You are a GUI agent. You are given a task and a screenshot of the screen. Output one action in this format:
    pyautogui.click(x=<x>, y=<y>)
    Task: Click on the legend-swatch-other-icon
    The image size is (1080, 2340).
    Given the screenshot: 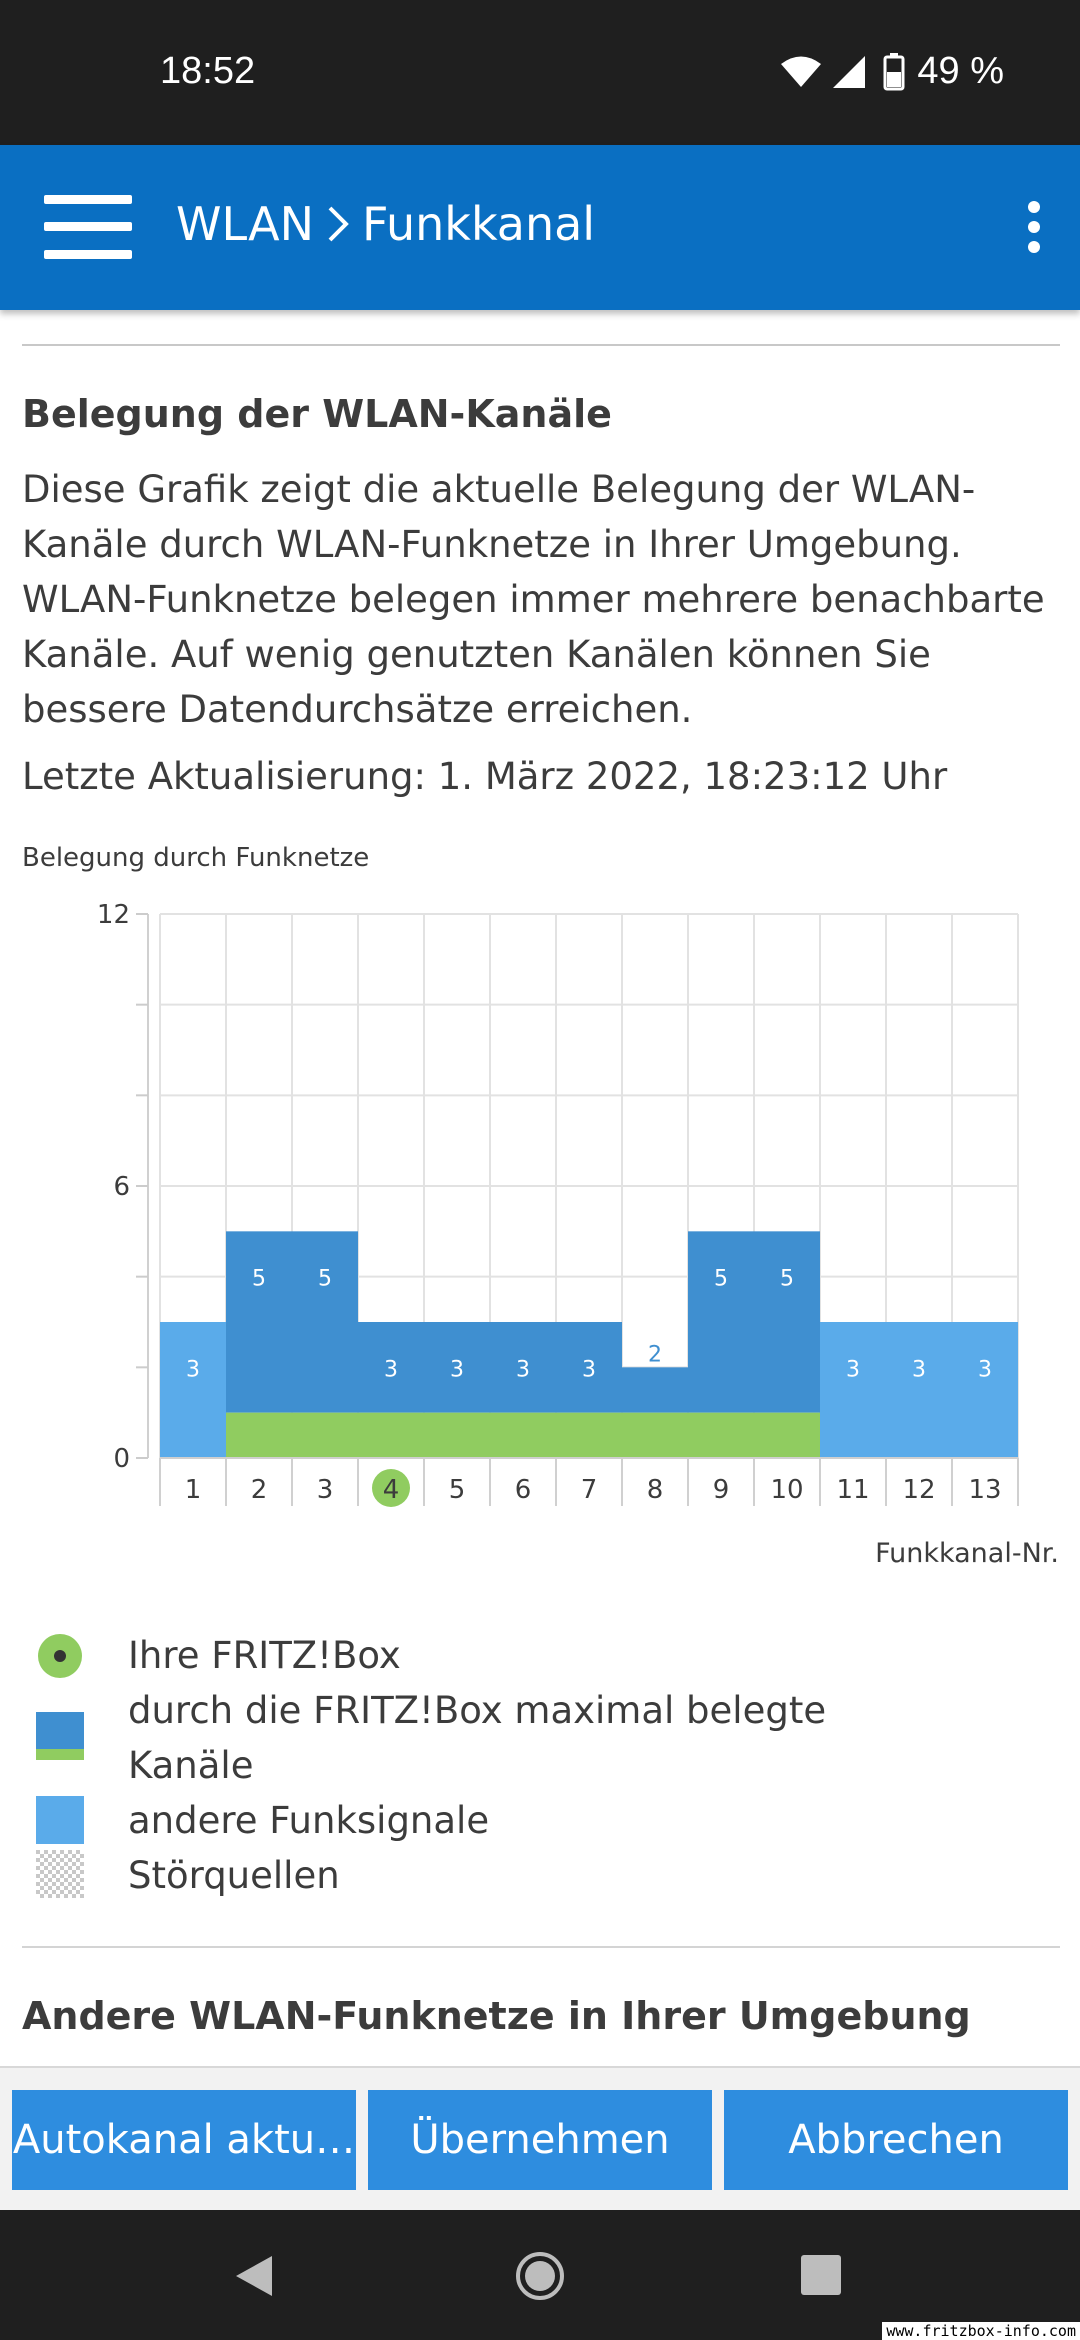 What is the action you would take?
    pyautogui.click(x=60, y=1822)
    